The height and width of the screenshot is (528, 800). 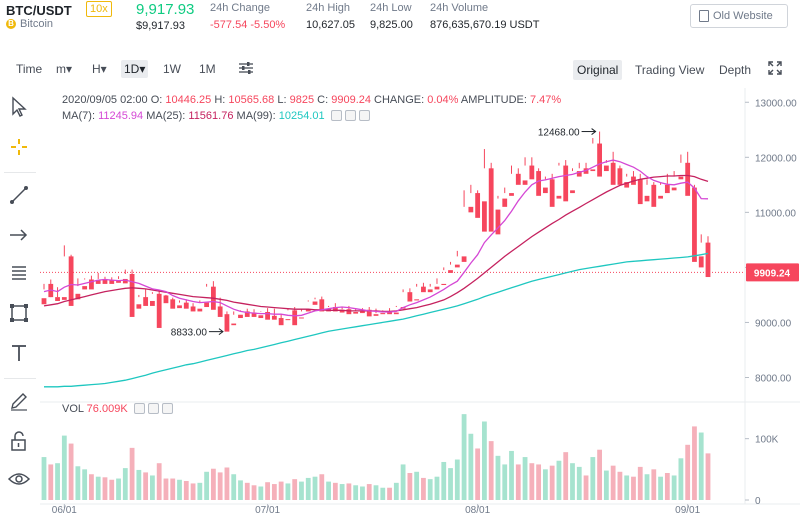 I want to click on interval-week: 1W, so click(x=172, y=69).